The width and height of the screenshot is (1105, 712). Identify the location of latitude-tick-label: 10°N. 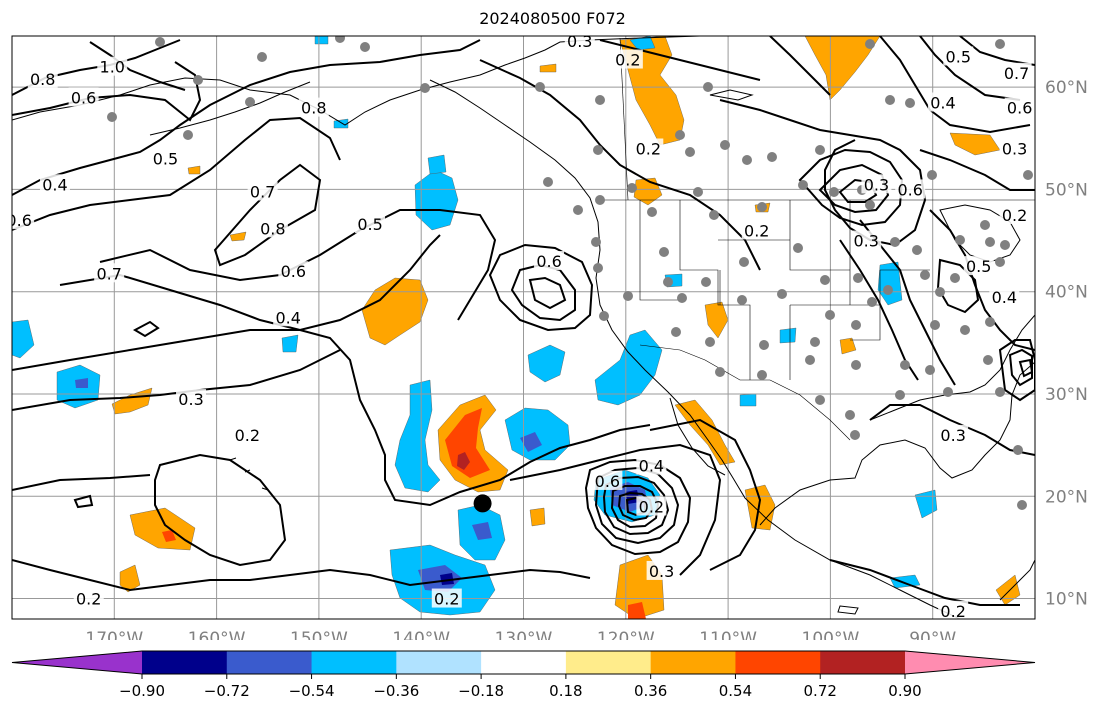
(1066, 600).